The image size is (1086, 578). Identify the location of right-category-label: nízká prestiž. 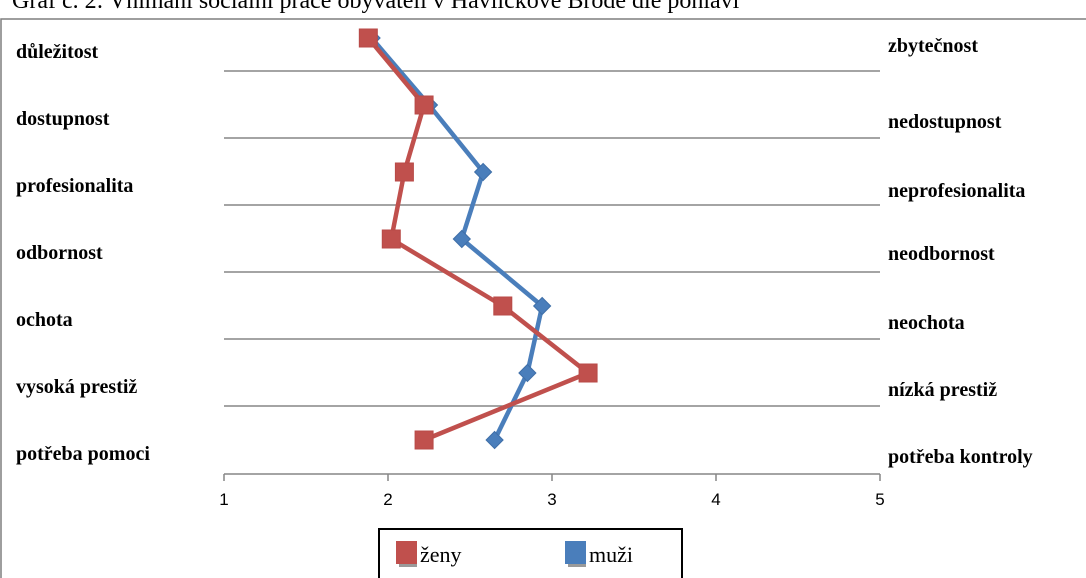
(942, 390).